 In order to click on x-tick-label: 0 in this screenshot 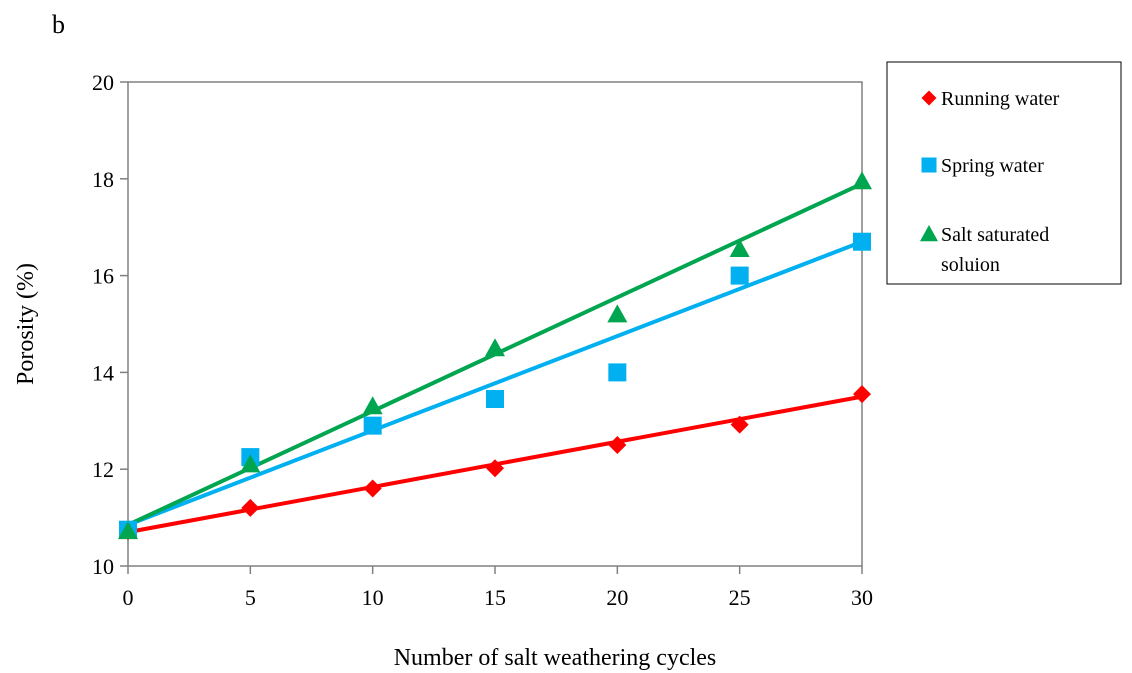, I will do `click(128, 597)`.